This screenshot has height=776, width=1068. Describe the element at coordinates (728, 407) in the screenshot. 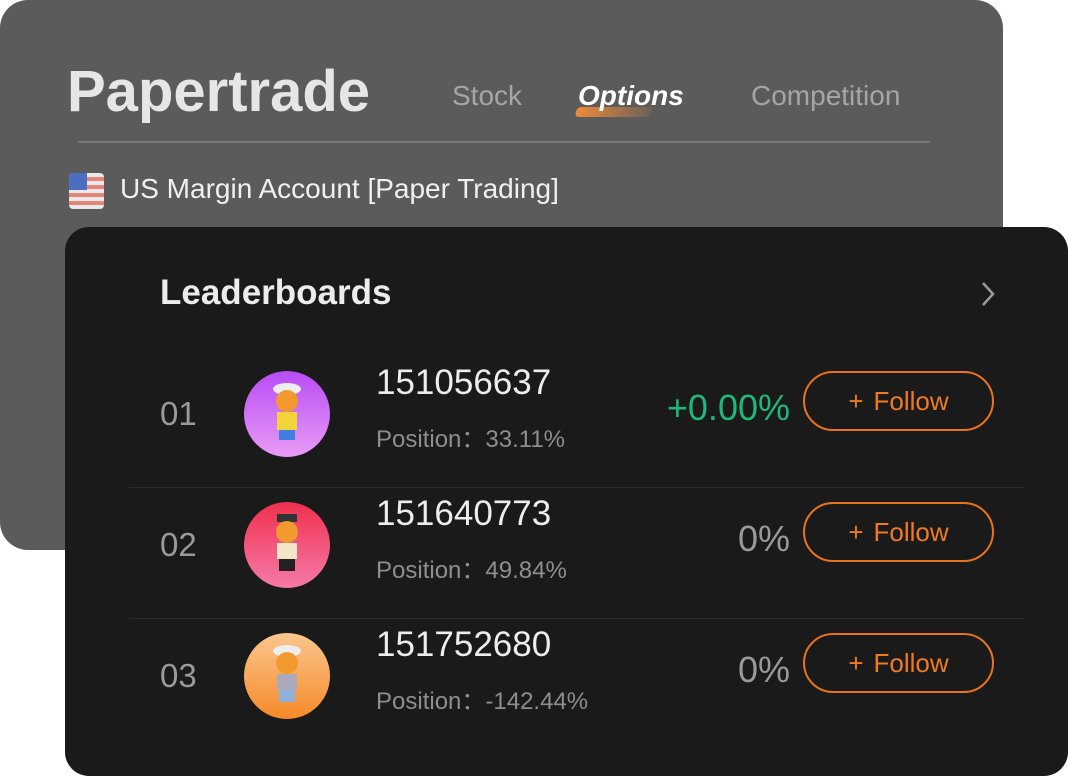

I see `return-value: +0.00%` at that location.